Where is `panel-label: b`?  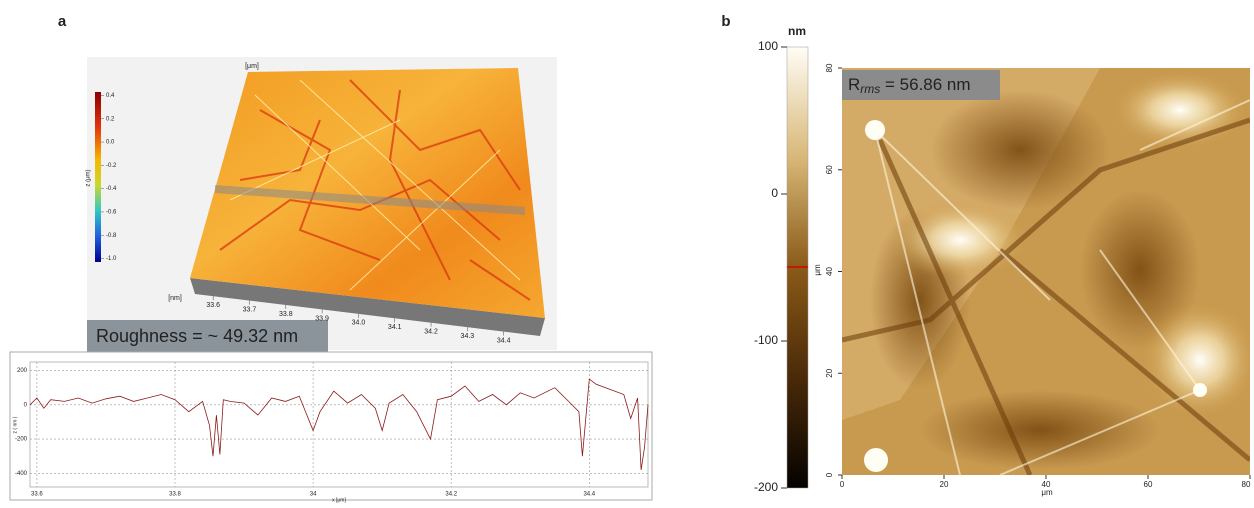
panel-label: b is located at coordinates (725, 21).